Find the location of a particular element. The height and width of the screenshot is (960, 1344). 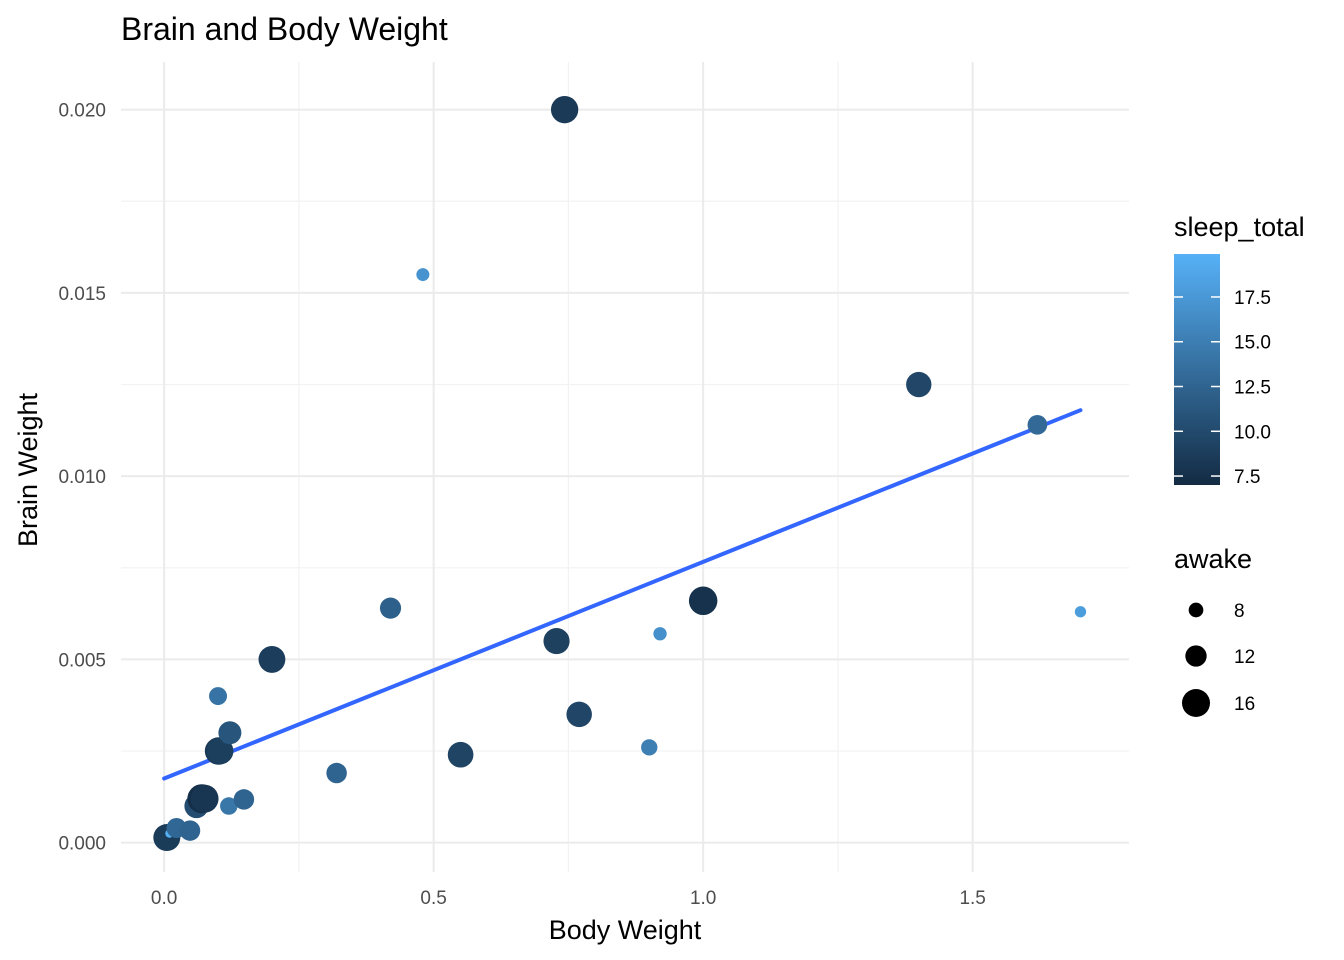

x-tick-label: 0.0 is located at coordinates (164, 898).